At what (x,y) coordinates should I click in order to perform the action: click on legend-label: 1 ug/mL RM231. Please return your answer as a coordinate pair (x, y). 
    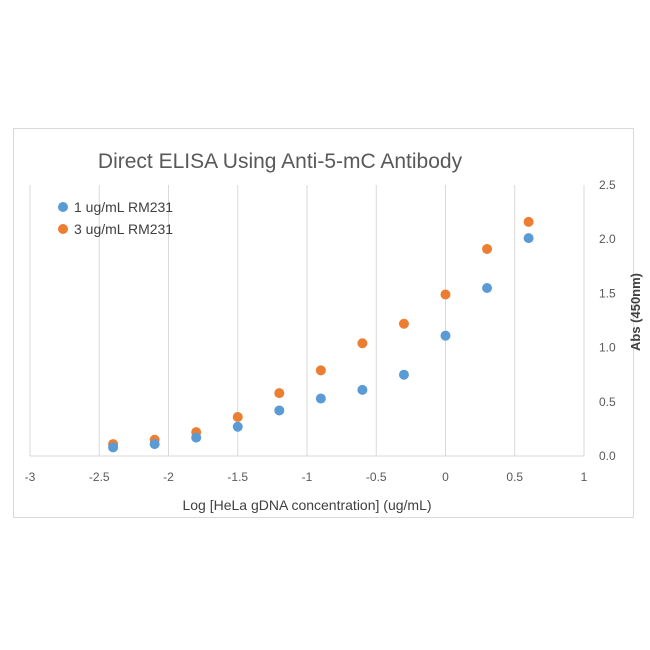
    Looking at the image, I should click on (123, 207).